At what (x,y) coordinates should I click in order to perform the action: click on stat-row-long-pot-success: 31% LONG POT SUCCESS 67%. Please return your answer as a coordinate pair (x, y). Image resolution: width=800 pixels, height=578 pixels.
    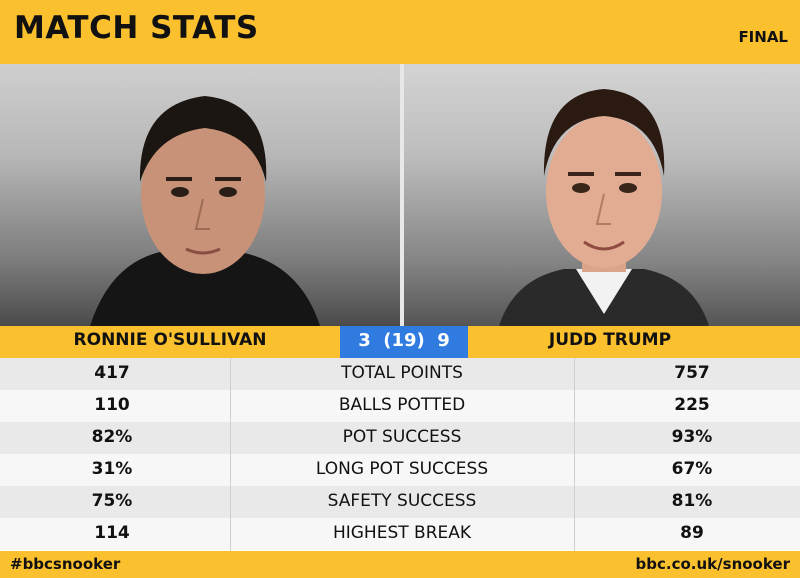
    Looking at the image, I should click on (400, 470).